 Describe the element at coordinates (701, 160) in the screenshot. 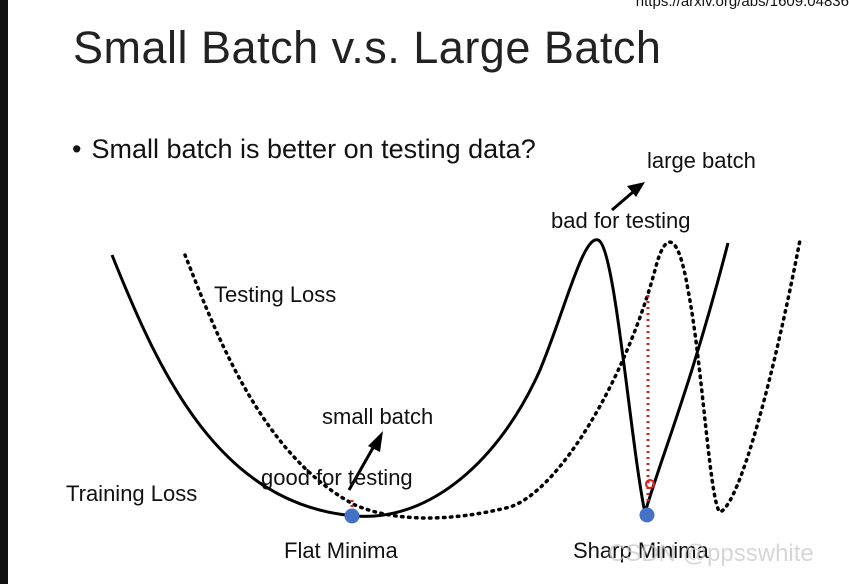

I see `large-batch-label: large batch` at that location.